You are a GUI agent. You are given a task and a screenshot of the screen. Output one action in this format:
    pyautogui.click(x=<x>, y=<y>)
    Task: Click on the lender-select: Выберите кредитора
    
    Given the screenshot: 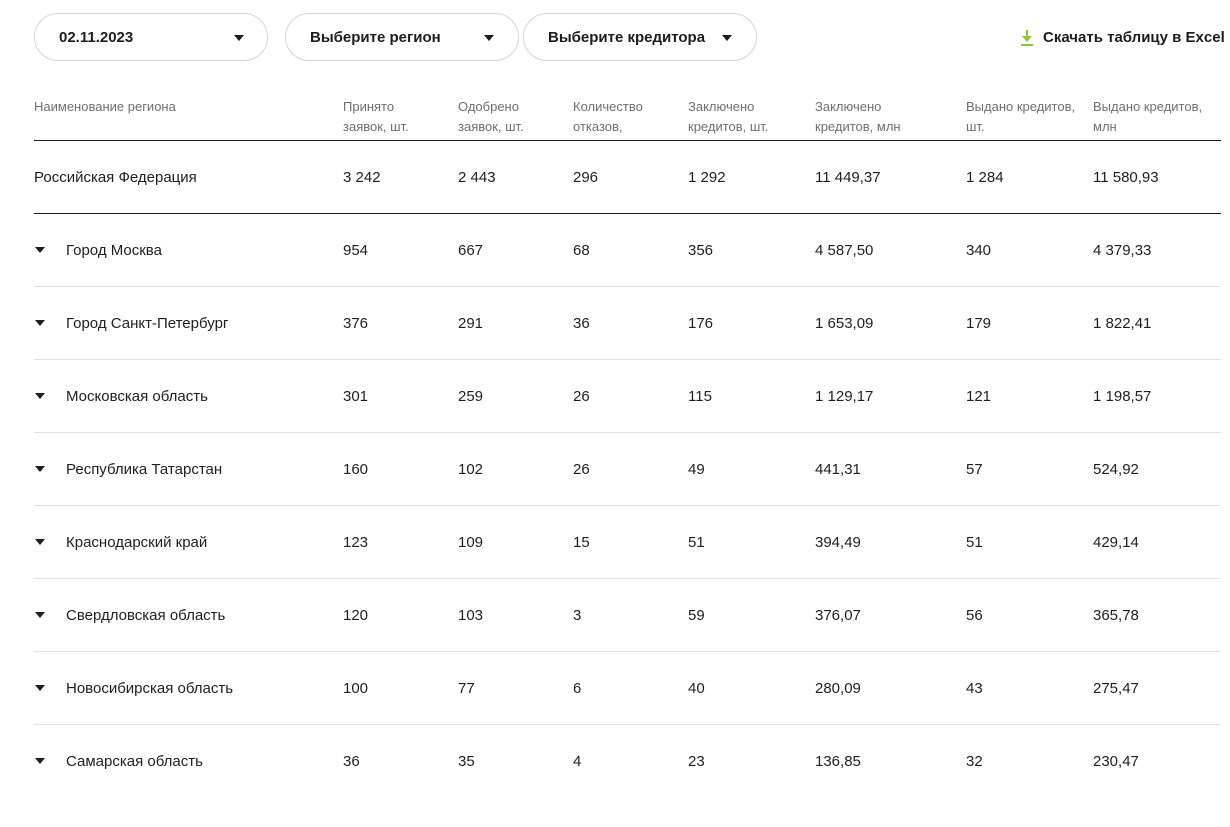 What is the action you would take?
    pyautogui.click(x=640, y=37)
    